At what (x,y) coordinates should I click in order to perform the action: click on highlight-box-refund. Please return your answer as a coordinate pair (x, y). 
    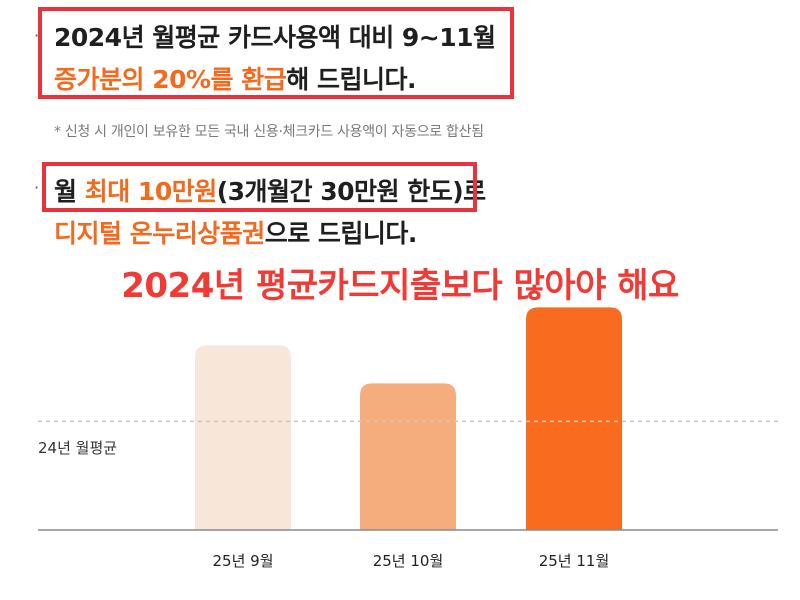
    Looking at the image, I should click on (276, 53).